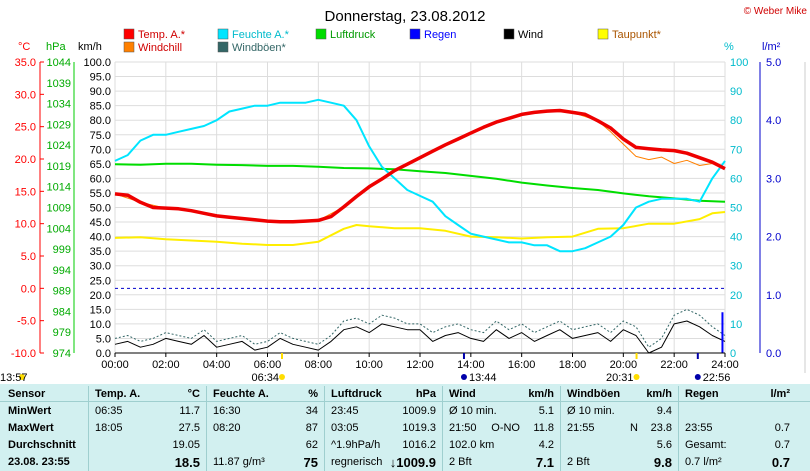  What do you see at coordinates (100, 179) in the screenshot?
I see `tick-kmh: 60.0` at bounding box center [100, 179].